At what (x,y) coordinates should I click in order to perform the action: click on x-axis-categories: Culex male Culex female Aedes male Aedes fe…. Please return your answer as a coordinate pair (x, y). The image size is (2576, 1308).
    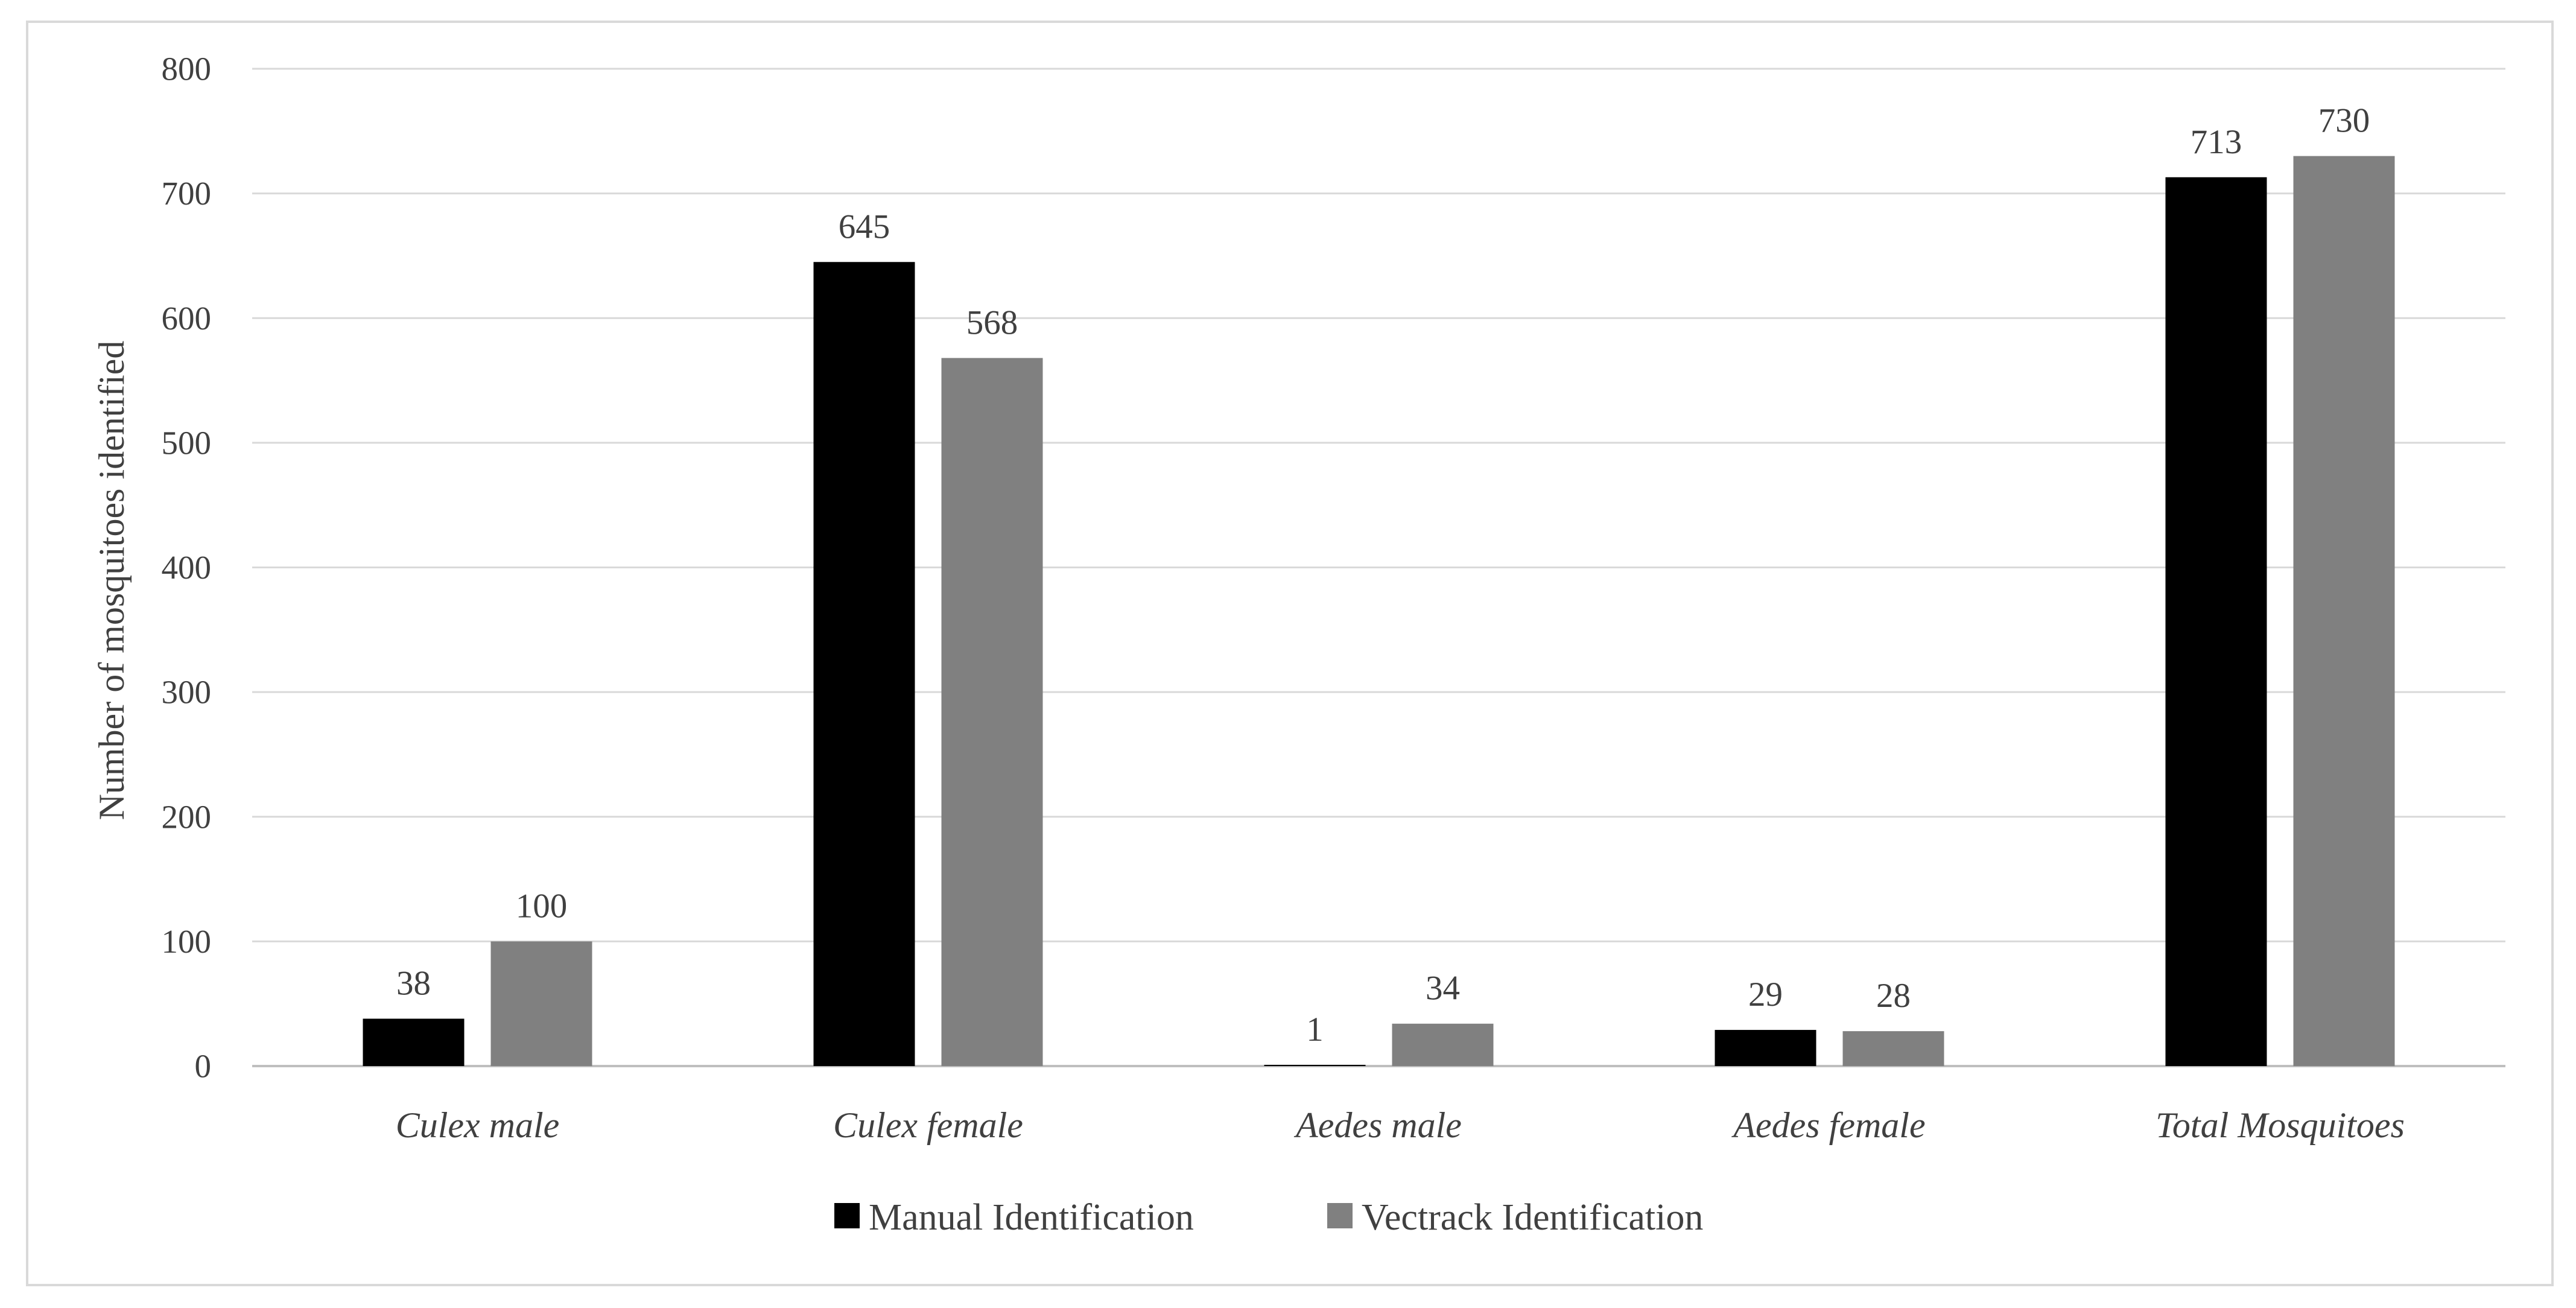
    Looking at the image, I should click on (1400, 1125).